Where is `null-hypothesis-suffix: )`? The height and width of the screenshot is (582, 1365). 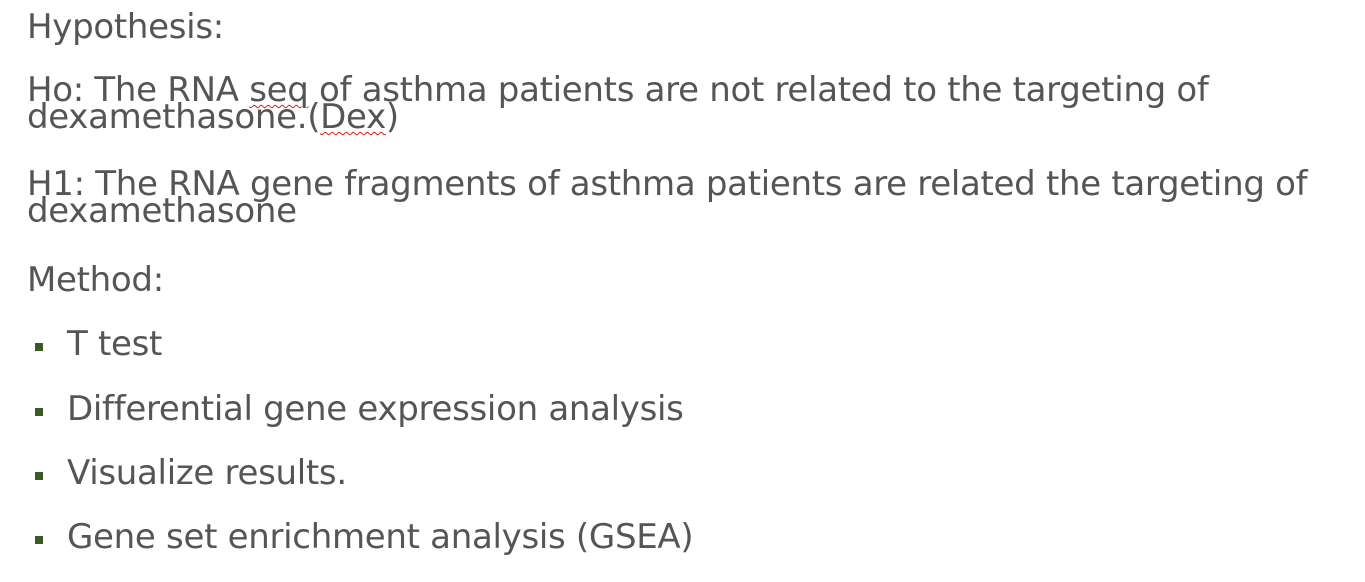 null-hypothesis-suffix: ) is located at coordinates (392, 117).